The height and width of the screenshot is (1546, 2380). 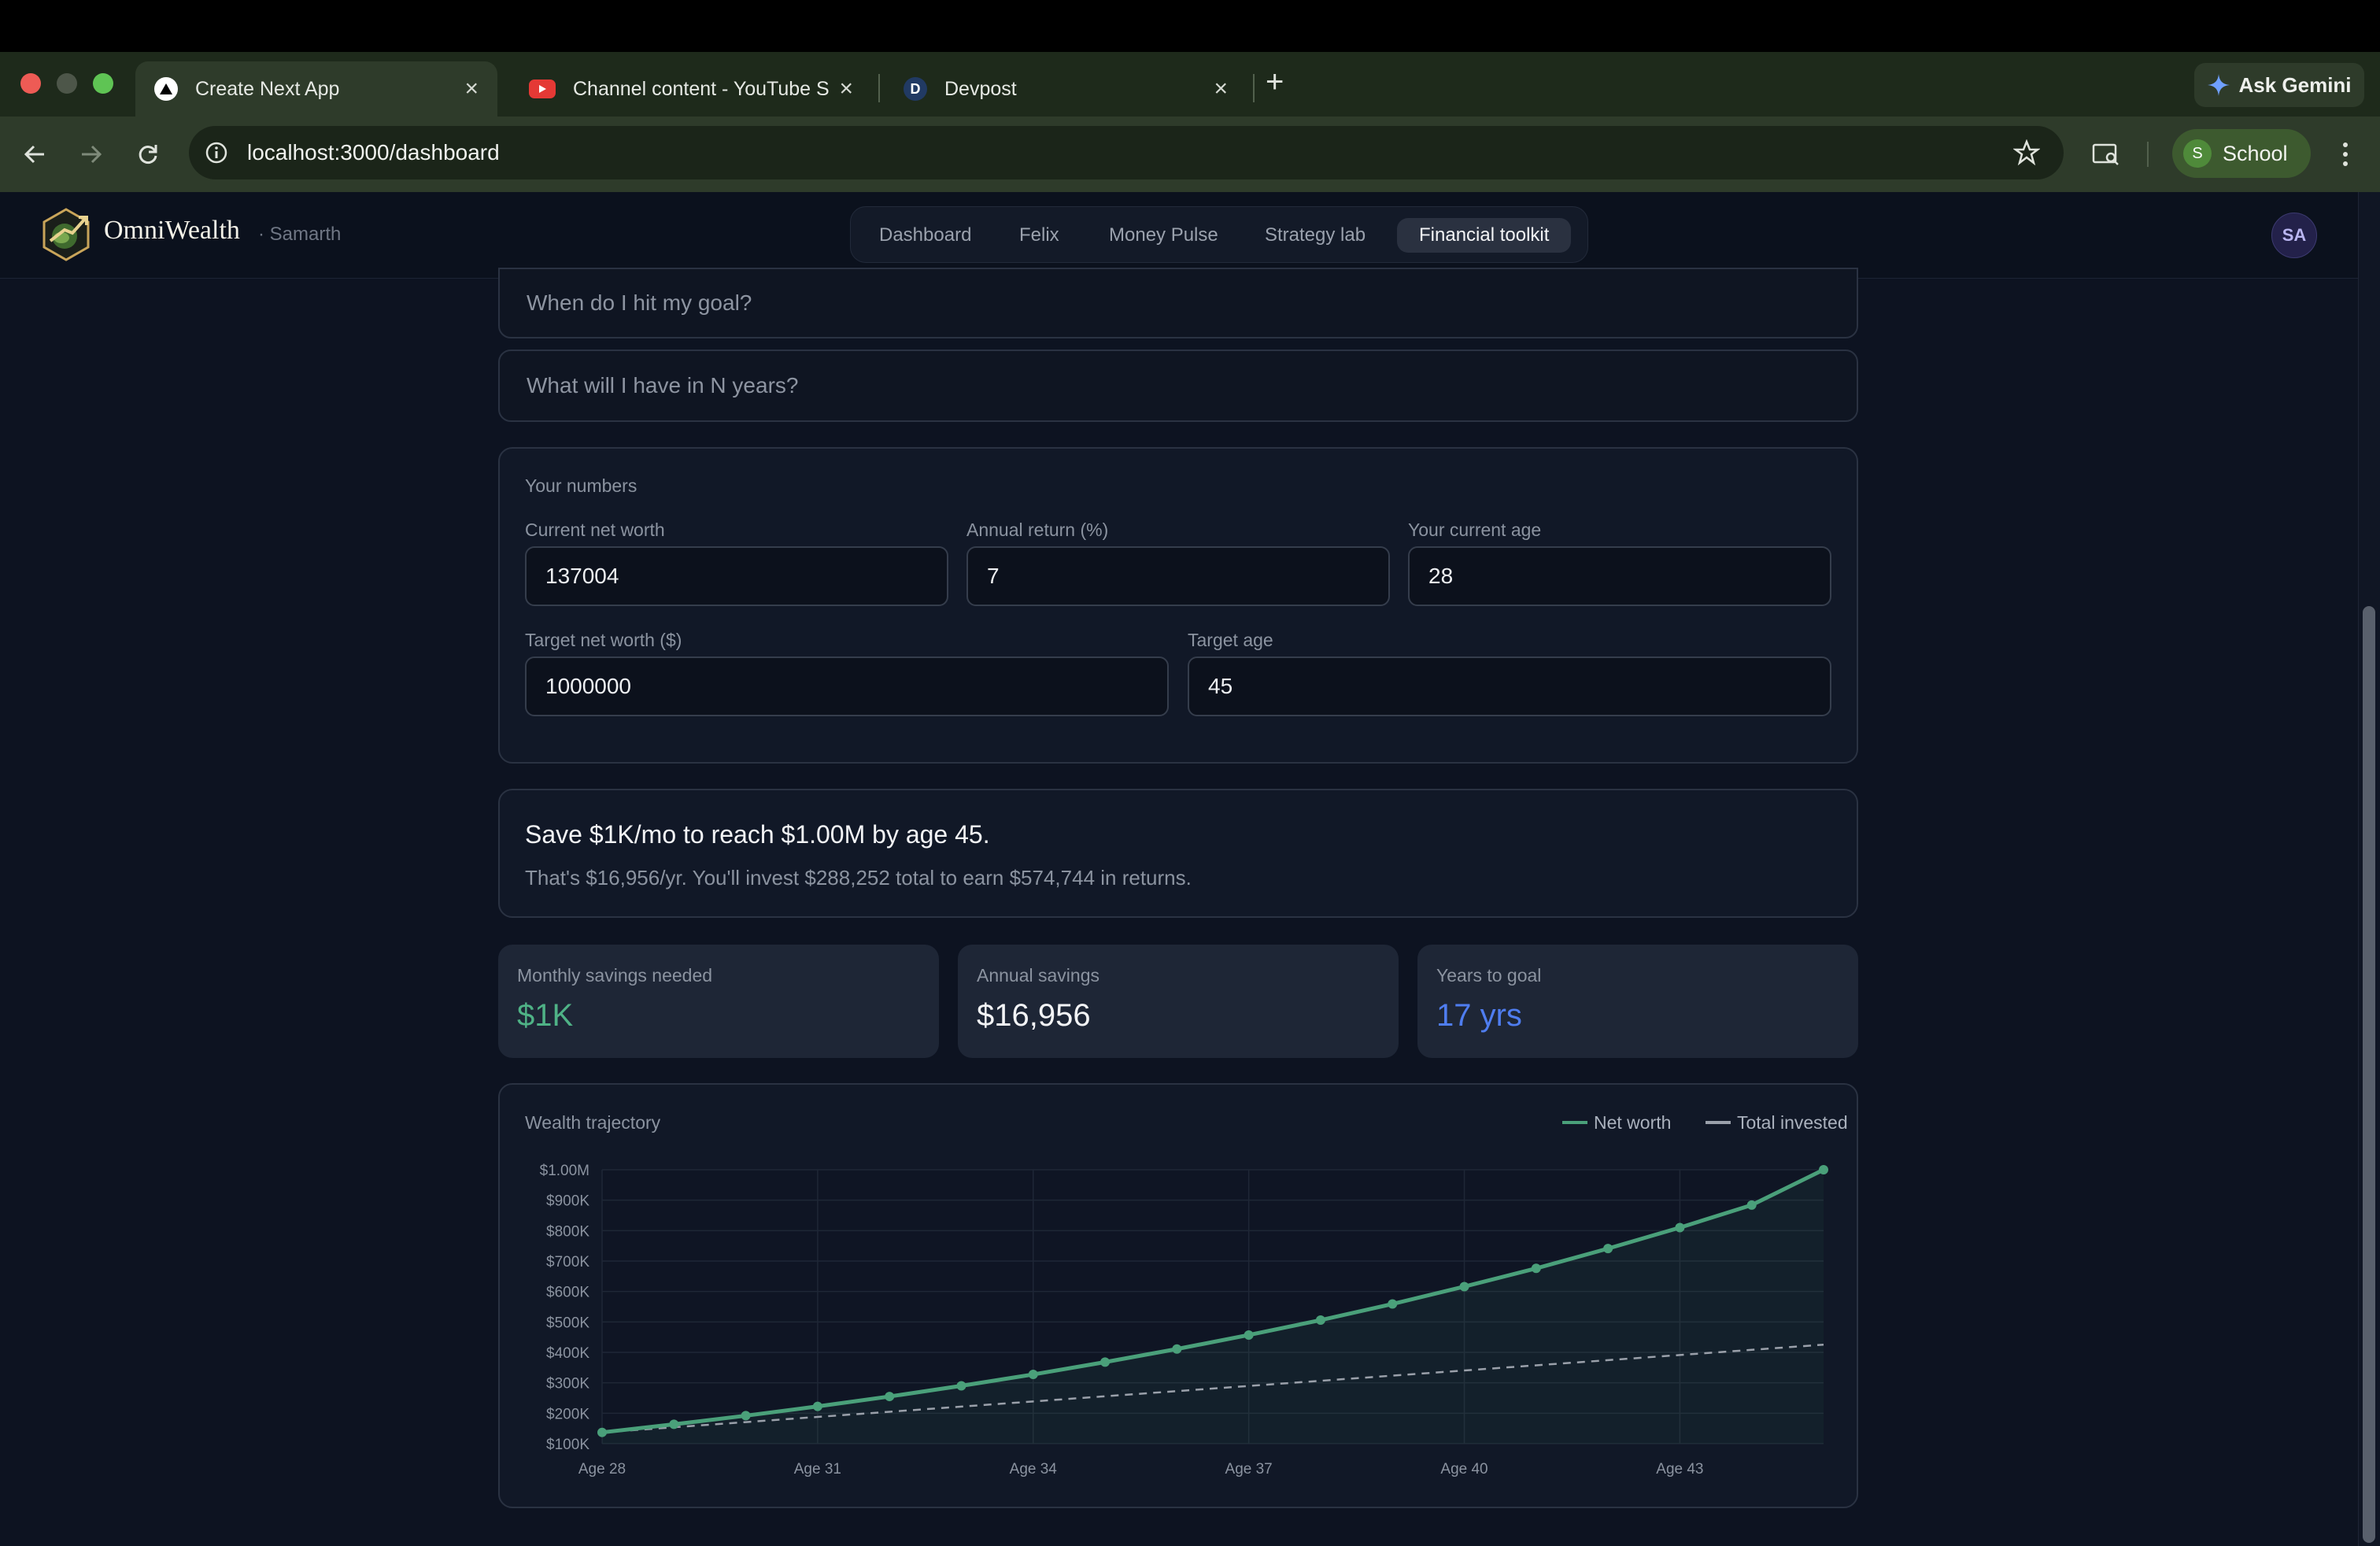 I want to click on x-tick-label: Age 31, so click(x=818, y=1470).